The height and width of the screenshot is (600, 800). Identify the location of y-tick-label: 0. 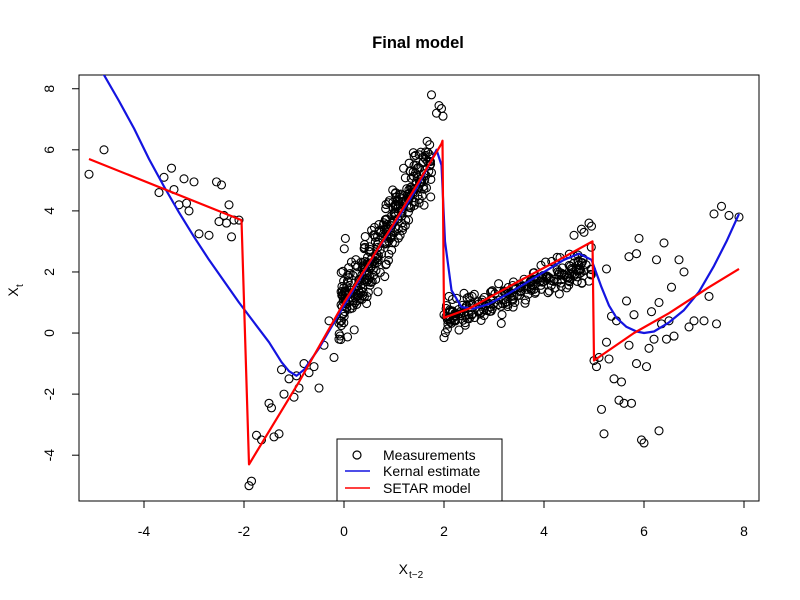
(49, 333).